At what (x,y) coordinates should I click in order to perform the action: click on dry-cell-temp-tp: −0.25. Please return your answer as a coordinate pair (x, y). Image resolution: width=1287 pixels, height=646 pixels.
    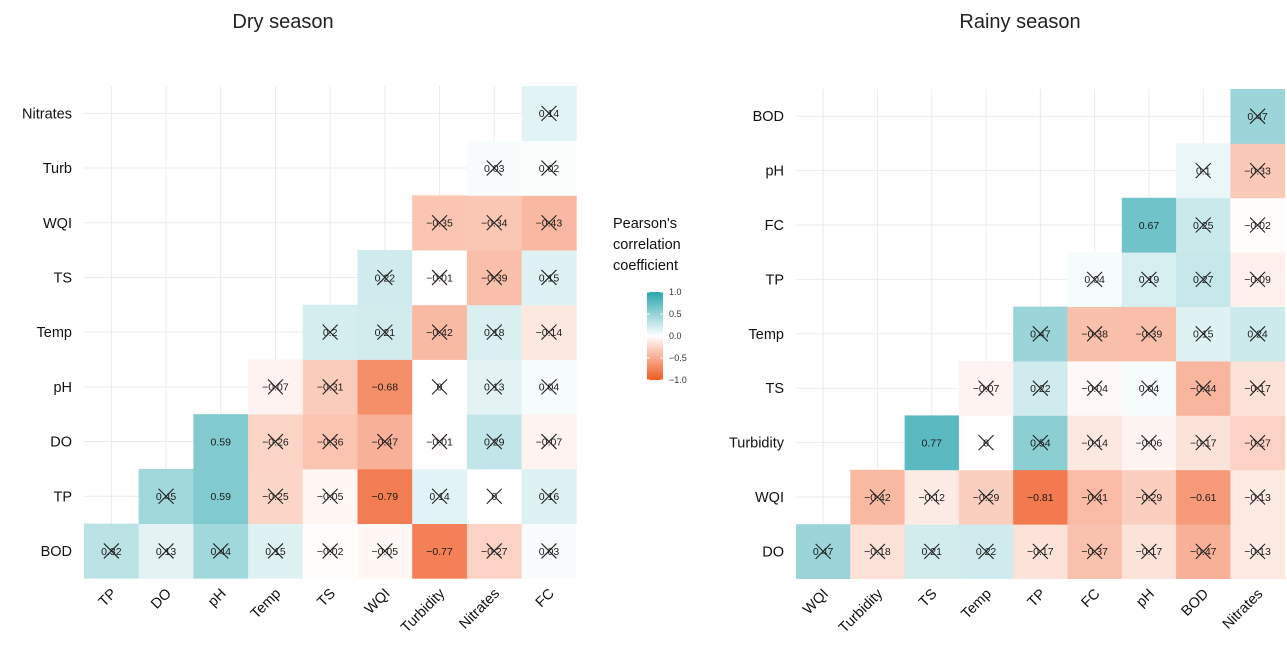
    Looking at the image, I should click on (276, 496).